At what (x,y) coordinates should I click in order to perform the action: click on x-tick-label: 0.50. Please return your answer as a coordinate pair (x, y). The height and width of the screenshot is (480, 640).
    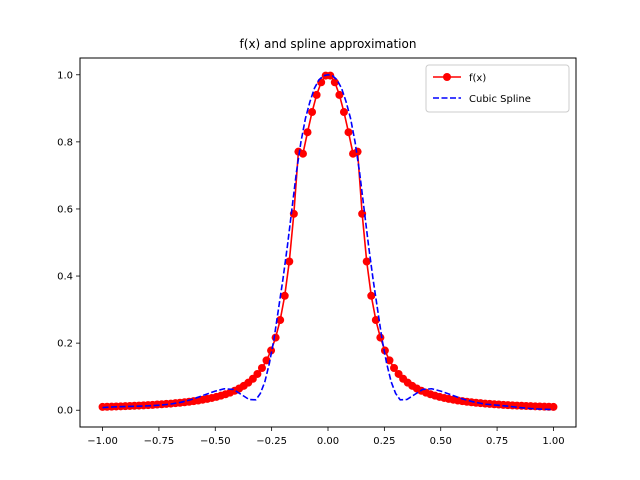
    Looking at the image, I should click on (441, 441).